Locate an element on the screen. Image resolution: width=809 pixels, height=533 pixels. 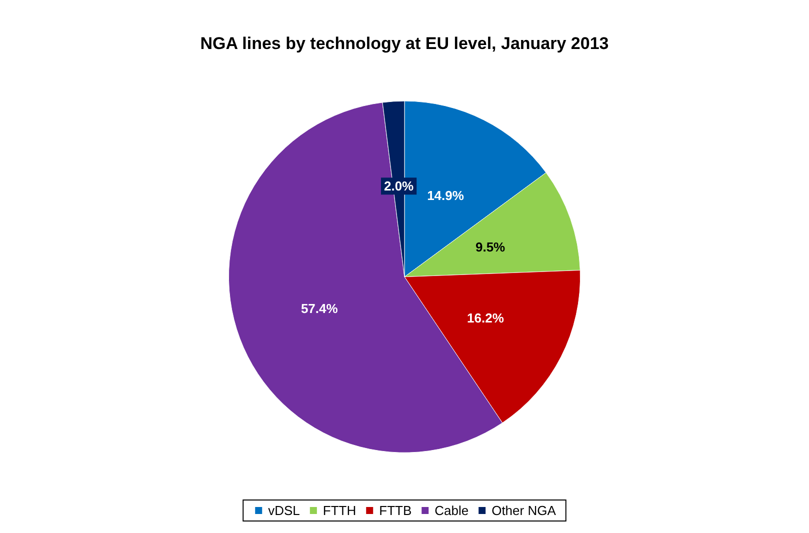
data-label: 14.9% is located at coordinates (445, 196).